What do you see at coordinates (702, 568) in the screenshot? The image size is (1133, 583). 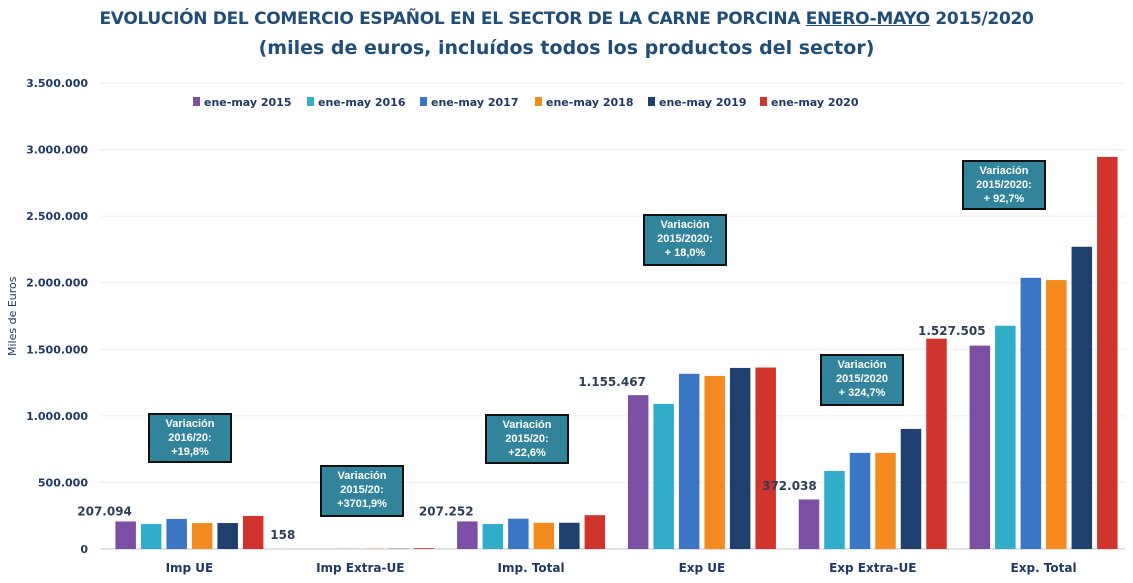 I see `x-tick-label: Exp UE` at bounding box center [702, 568].